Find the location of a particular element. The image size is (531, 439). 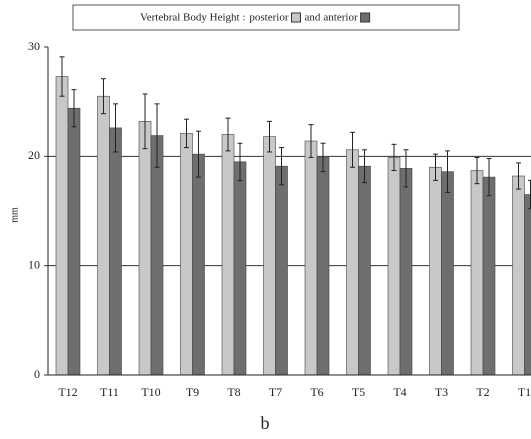

x-tick-label: T9 is located at coordinates (192, 392).